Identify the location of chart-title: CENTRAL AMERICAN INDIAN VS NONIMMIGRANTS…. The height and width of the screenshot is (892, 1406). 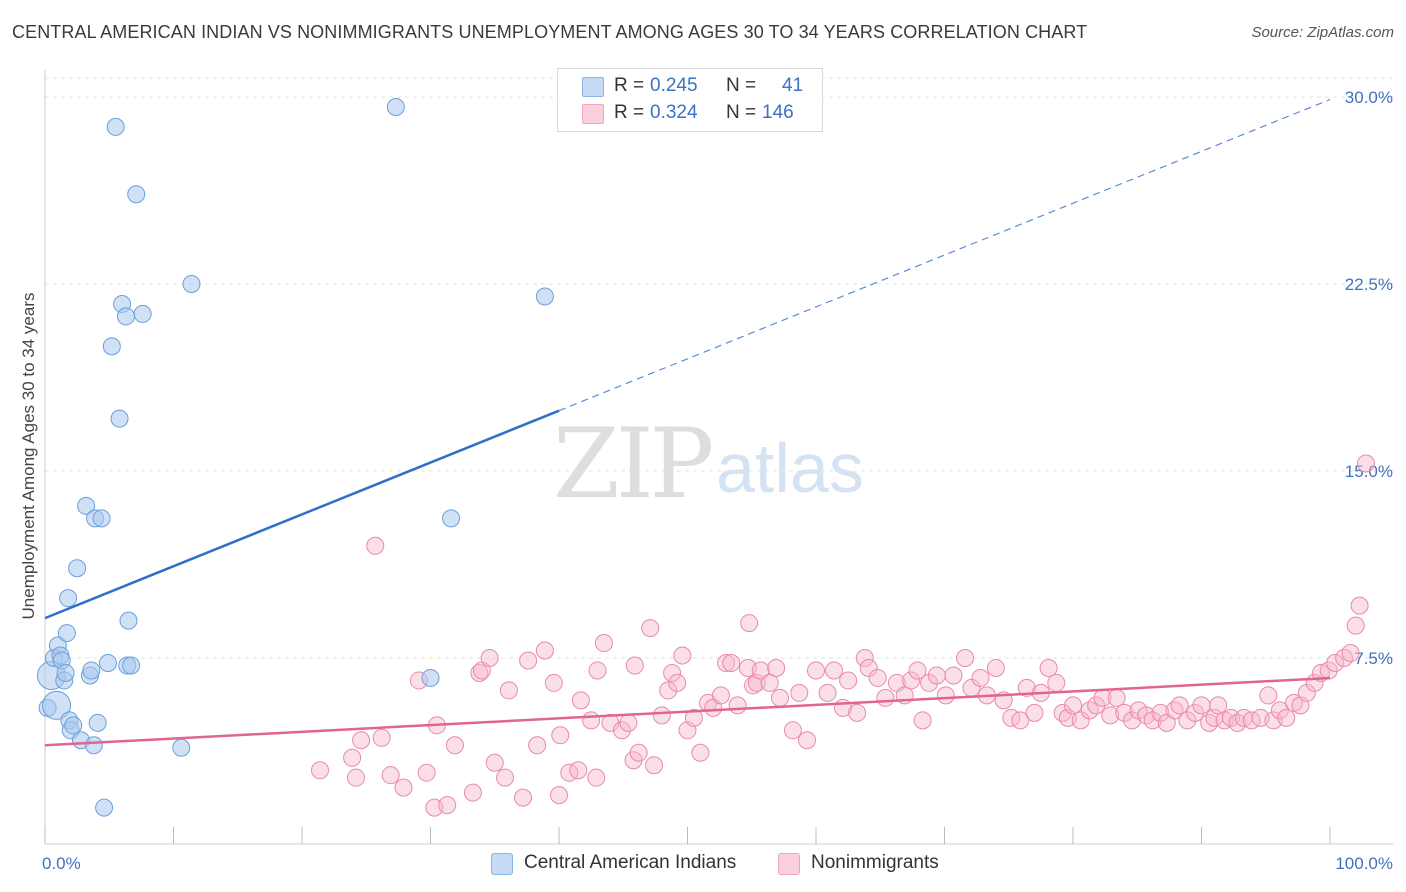
(550, 32).